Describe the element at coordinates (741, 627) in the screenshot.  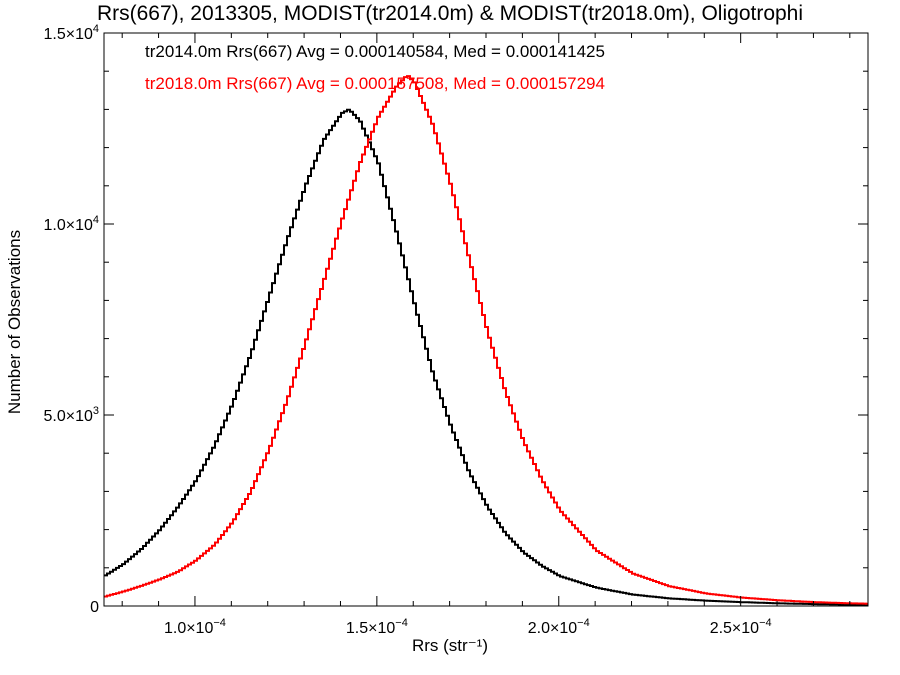
I see `x-tick-label: 2.5×10⁻⁴` at that location.